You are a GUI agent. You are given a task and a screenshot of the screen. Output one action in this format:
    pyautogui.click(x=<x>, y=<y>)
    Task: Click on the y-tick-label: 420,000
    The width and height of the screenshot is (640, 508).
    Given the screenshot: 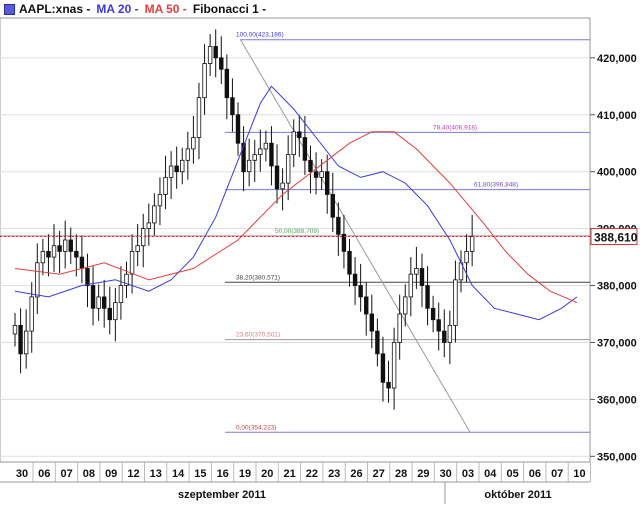 What is the action you would take?
    pyautogui.click(x=617, y=59)
    